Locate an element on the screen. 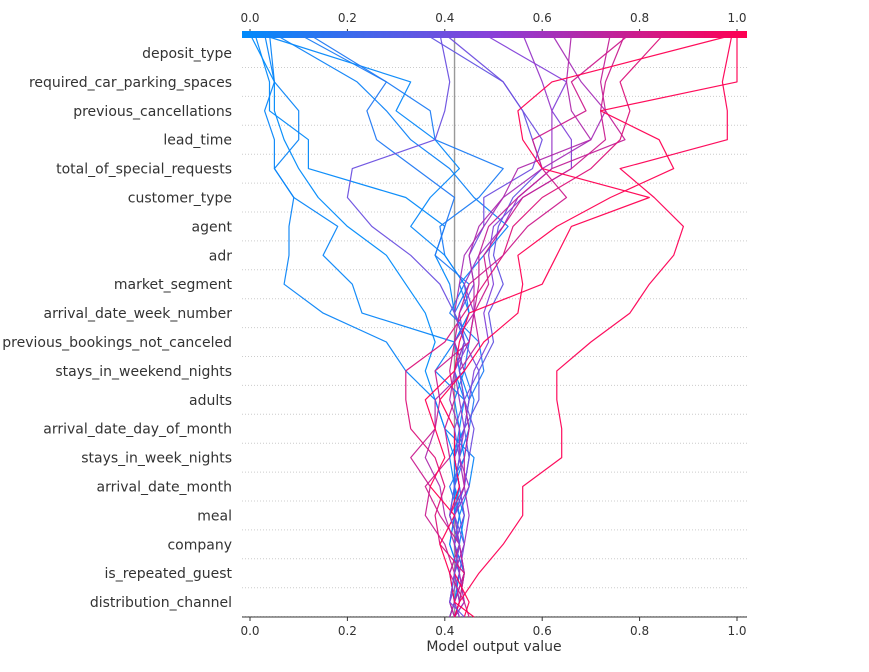  x-tick-label: 0.8 is located at coordinates (639, 631).